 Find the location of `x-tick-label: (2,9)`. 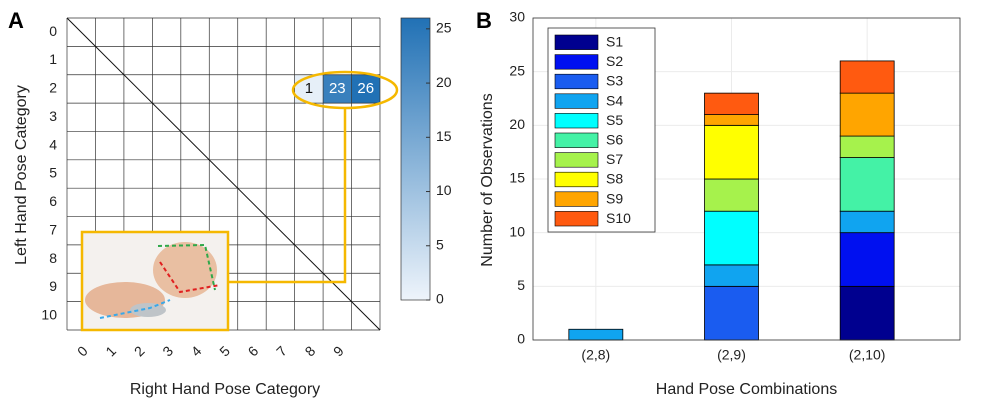

x-tick-label: (2,9) is located at coordinates (731, 355).